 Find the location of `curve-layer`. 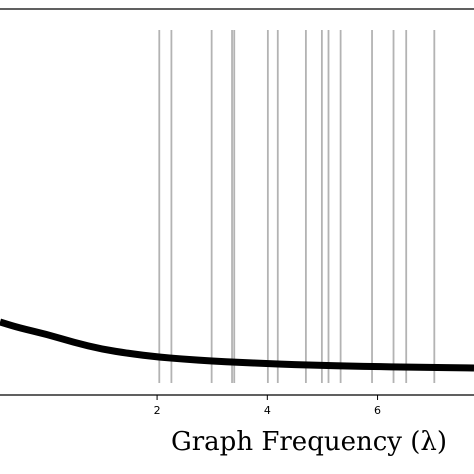

curve-layer is located at coordinates (237, 345).